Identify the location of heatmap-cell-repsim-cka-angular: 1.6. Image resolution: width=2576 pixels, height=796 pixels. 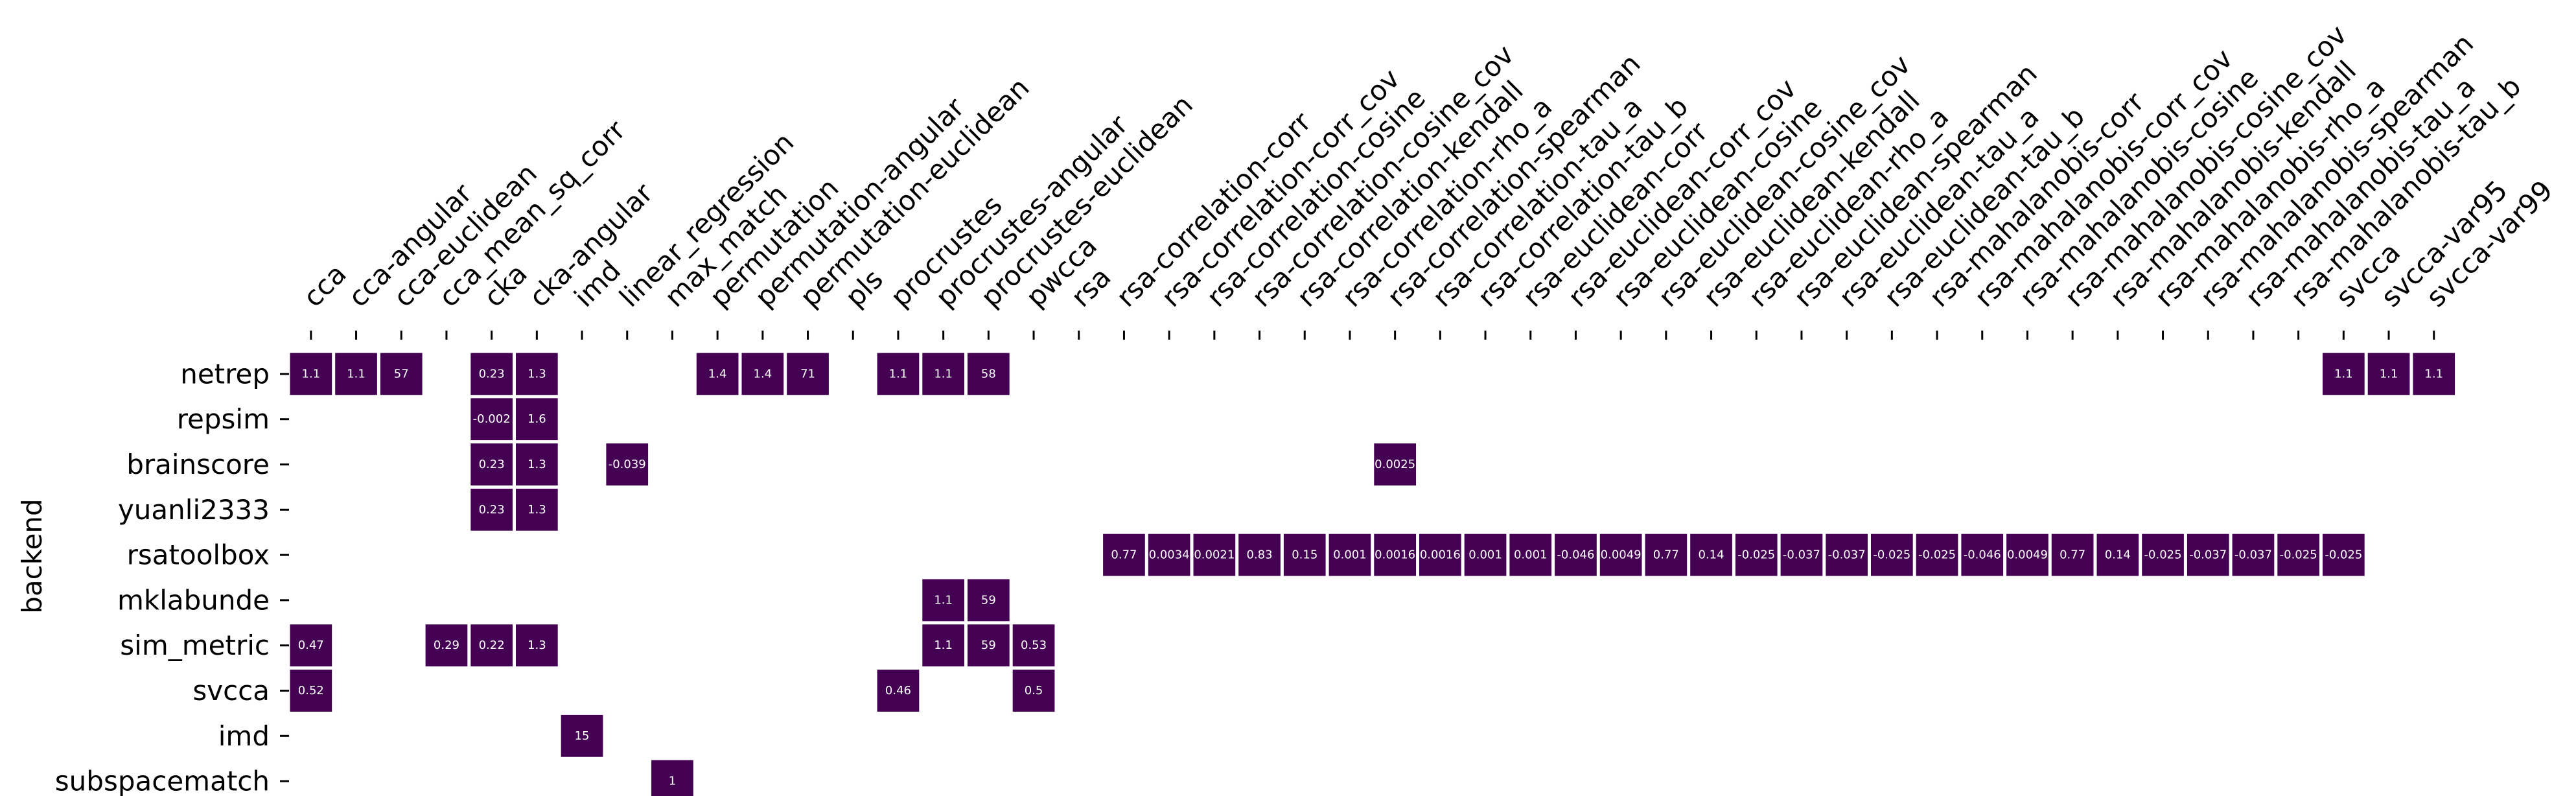
(537, 419).